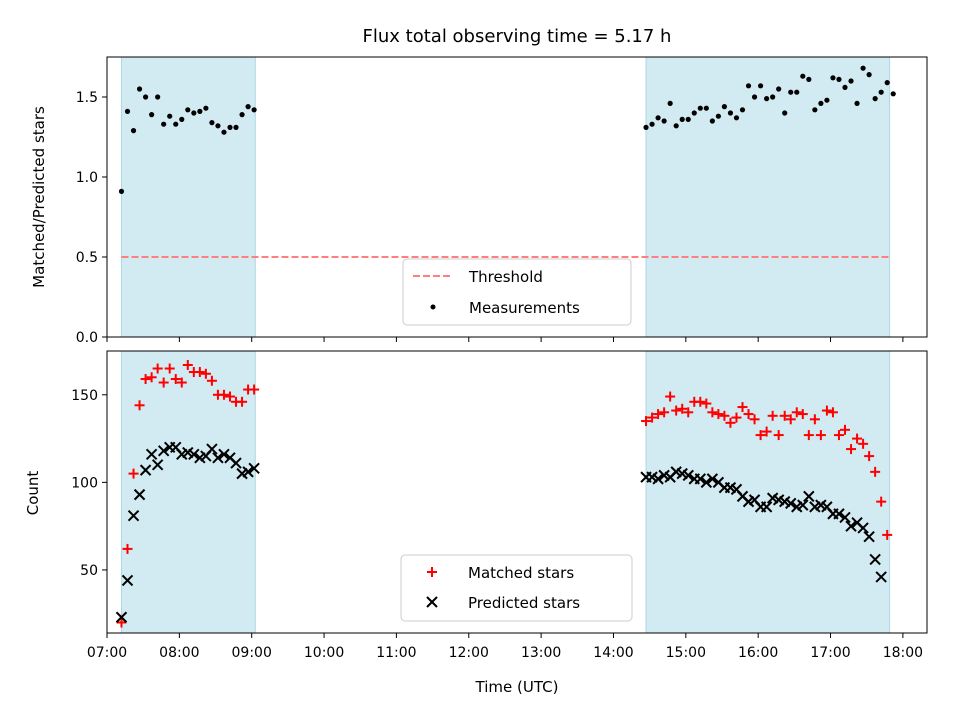 This screenshot has height=720, width=960. What do you see at coordinates (432, 602) in the screenshot?
I see `legend-predicted-swatch` at bounding box center [432, 602].